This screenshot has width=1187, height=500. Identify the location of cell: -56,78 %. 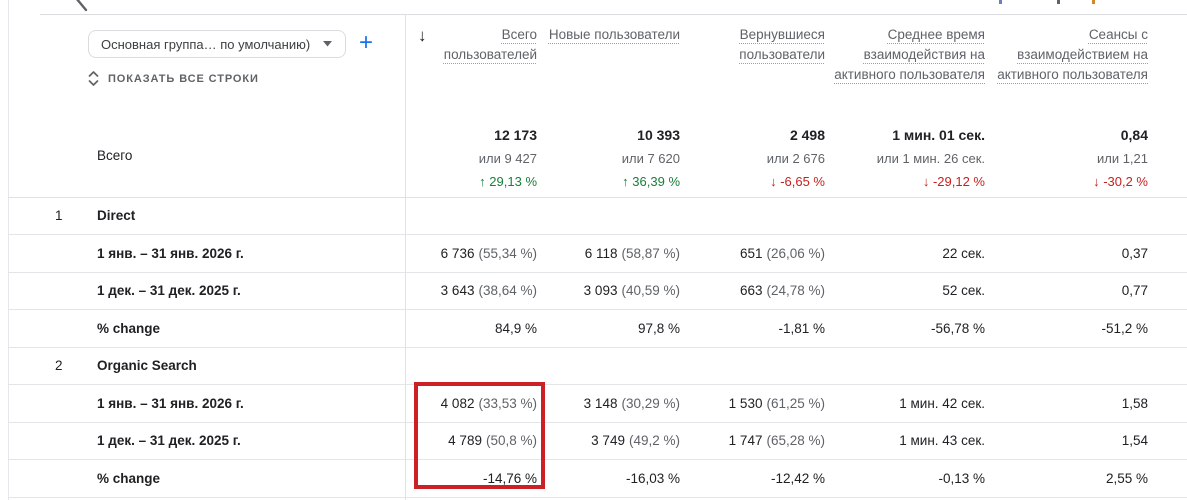
(957, 328).